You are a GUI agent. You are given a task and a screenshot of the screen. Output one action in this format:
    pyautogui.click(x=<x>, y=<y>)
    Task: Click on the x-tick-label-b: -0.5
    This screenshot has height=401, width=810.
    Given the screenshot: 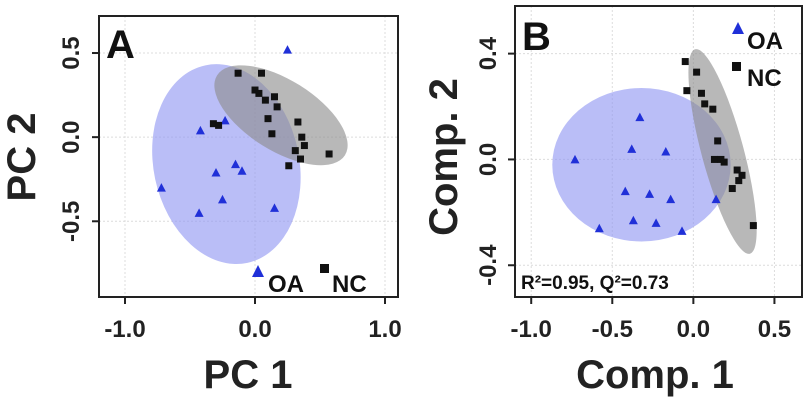 What is the action you would take?
    pyautogui.click(x=612, y=329)
    